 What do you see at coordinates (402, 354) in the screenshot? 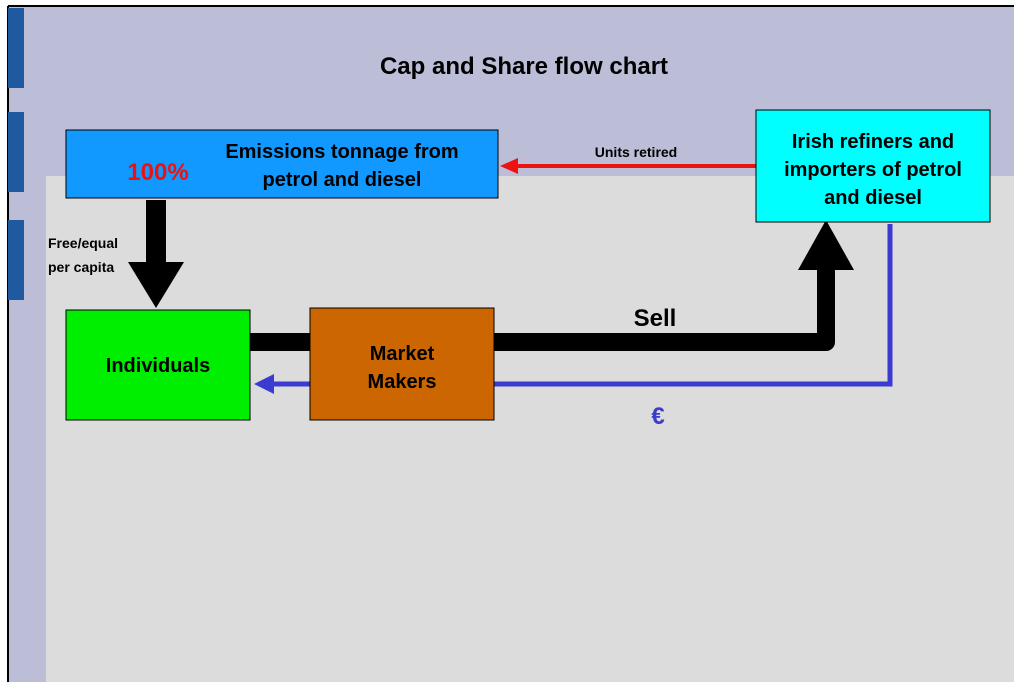
I see `node-label: Market` at bounding box center [402, 354].